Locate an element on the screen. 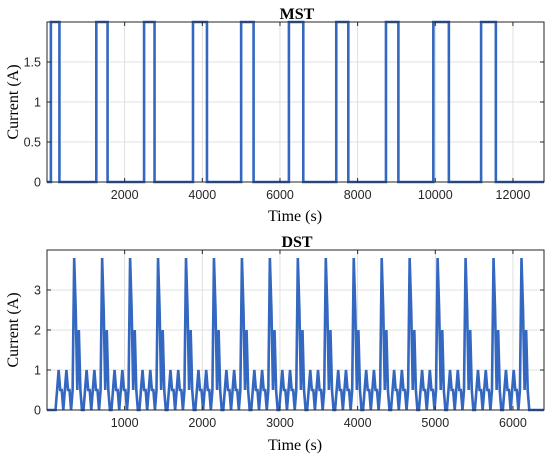 The image size is (550, 460). dst-xlabel: Time (s) is located at coordinates (295, 445).